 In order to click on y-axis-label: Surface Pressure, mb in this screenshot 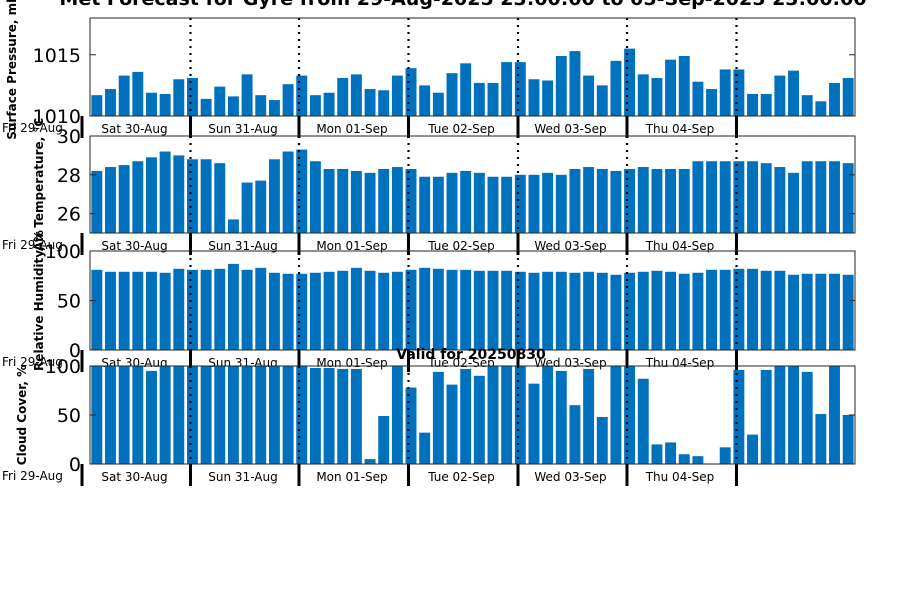, I will do `click(12, 70)`.